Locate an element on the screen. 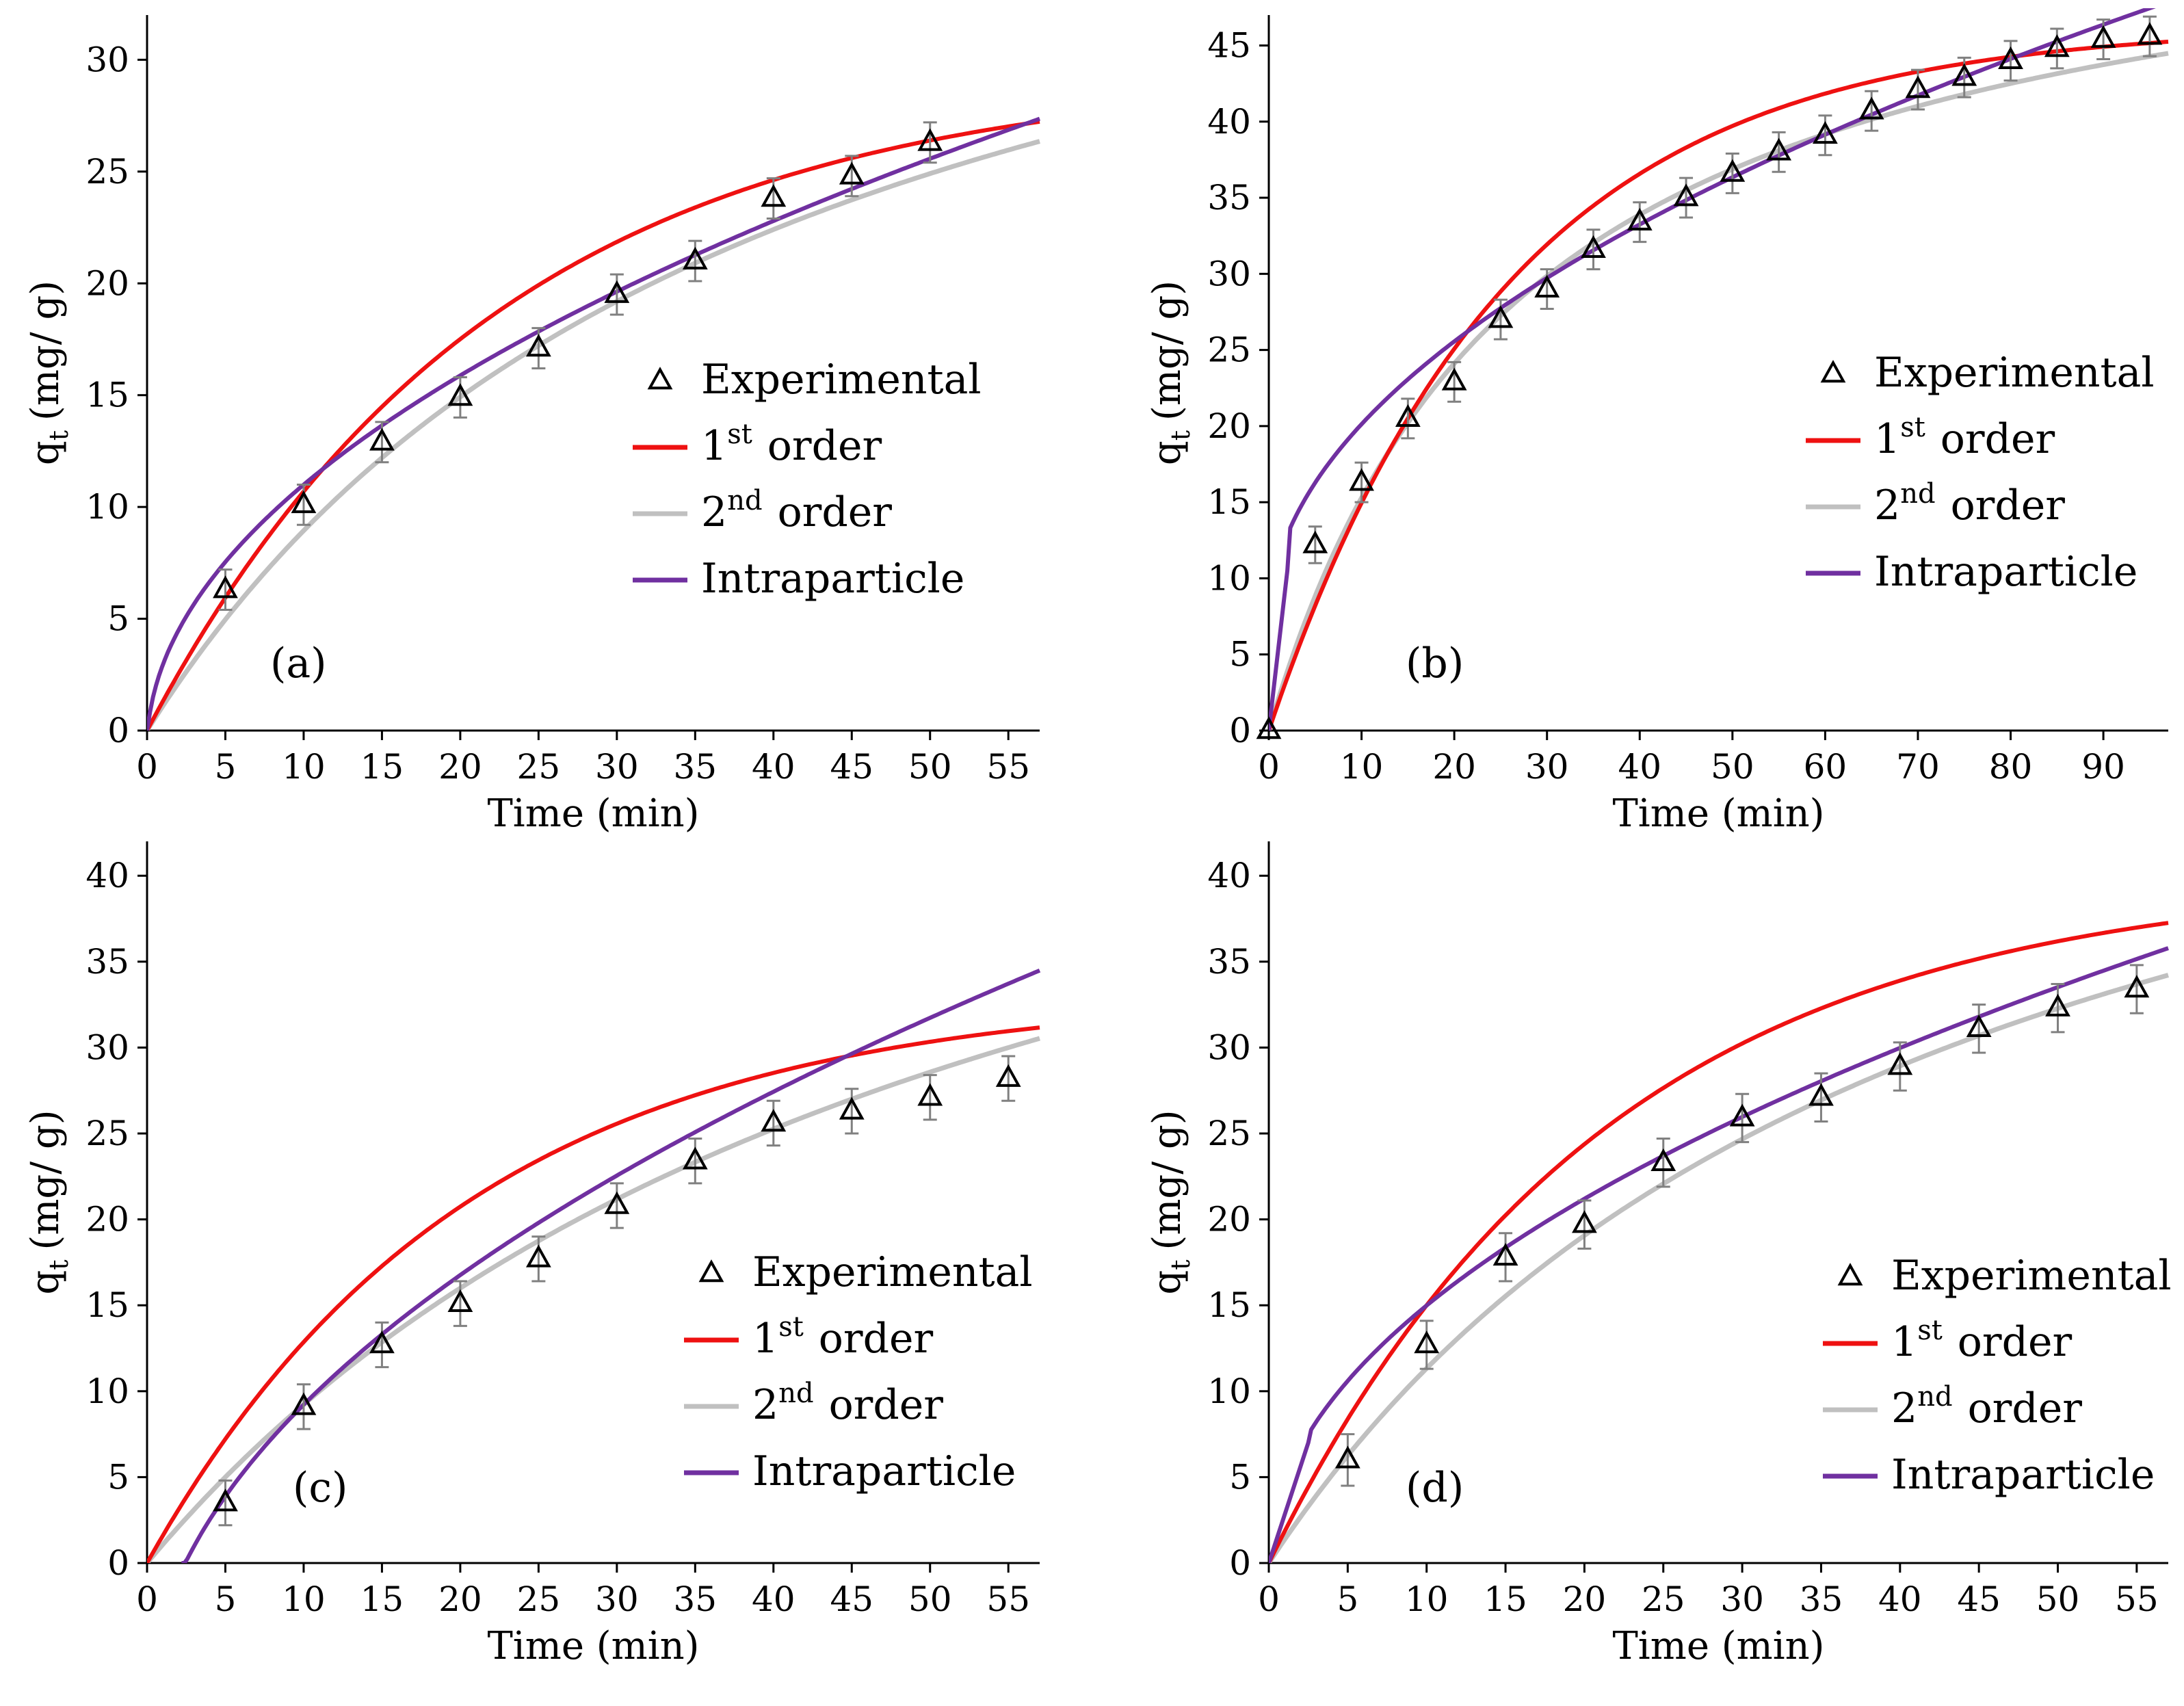 This screenshot has height=1706, width=2184. panel-label: (a) is located at coordinates (298, 663).